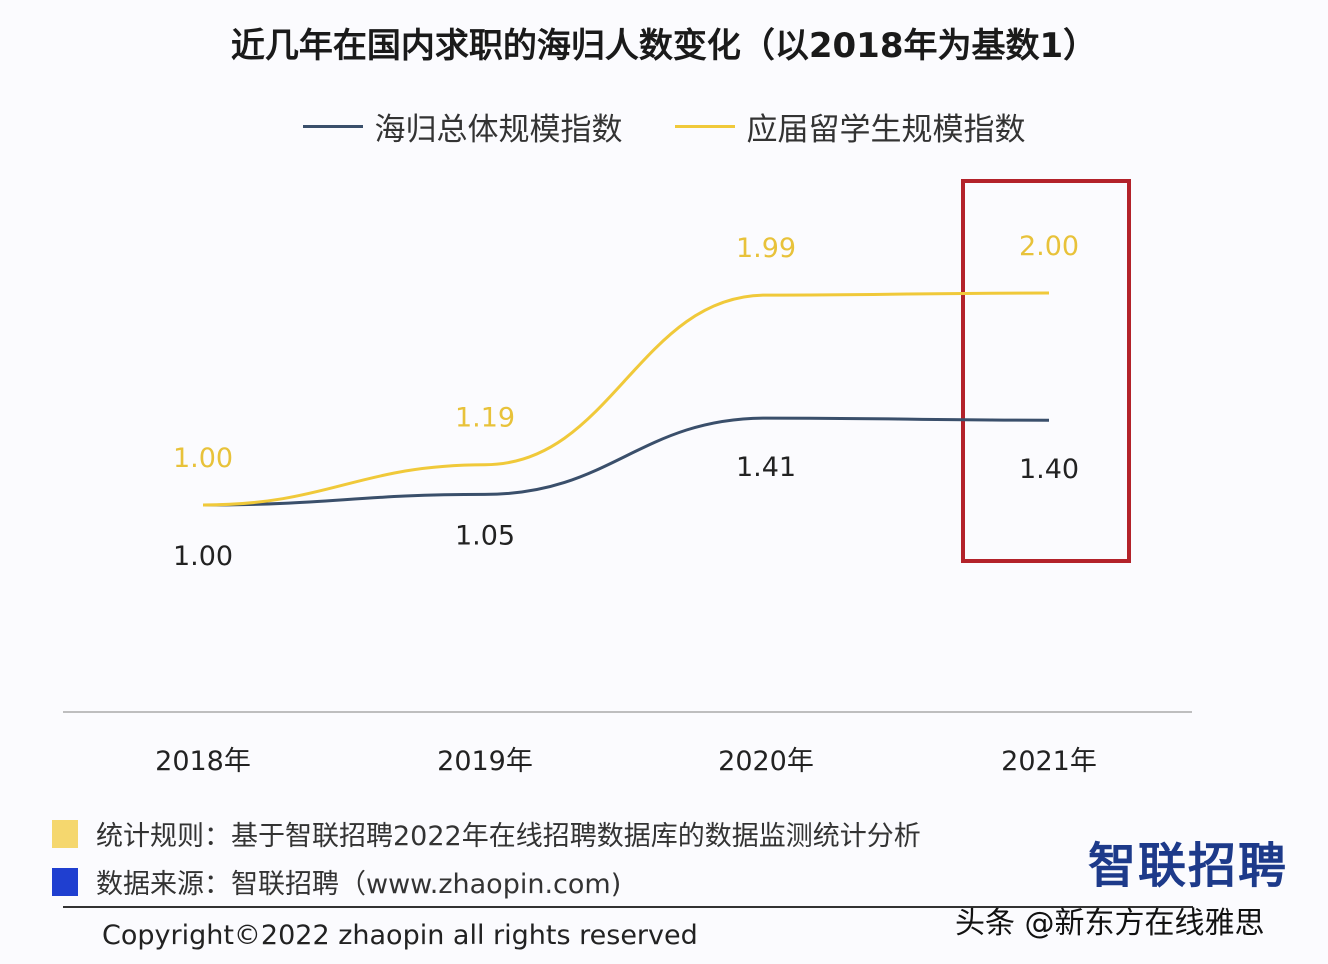 This screenshot has width=1328, height=964. I want to click on note-source: 数据来源：智联招聘（www.zhaopin.com), so click(336, 881).